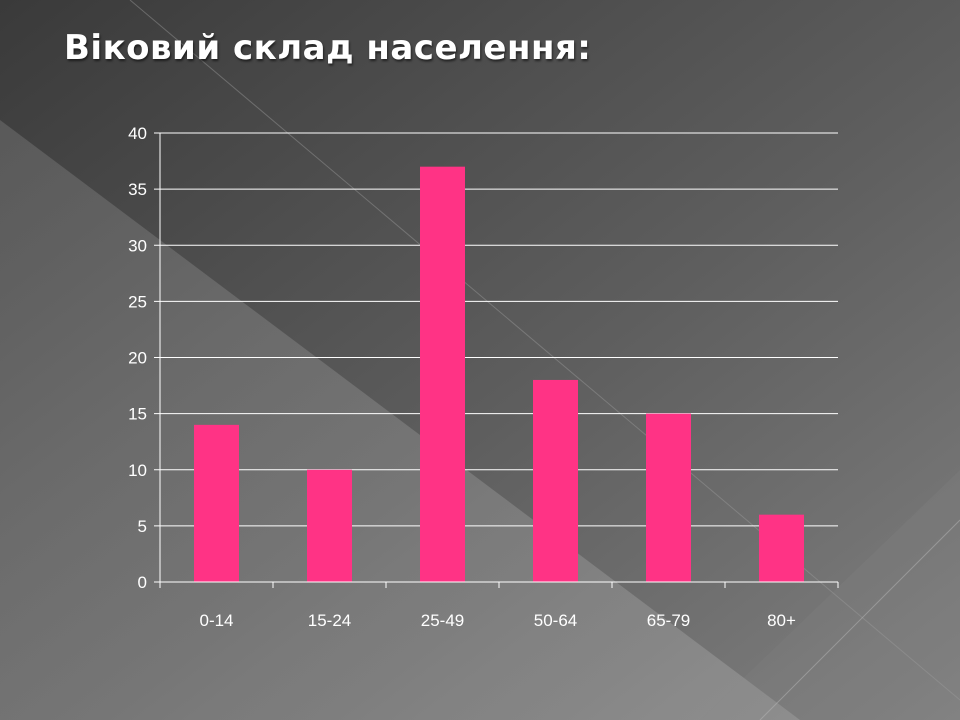 This screenshot has height=720, width=960. What do you see at coordinates (668, 620) in the screenshot?
I see `x-tick-label: 65-79` at bounding box center [668, 620].